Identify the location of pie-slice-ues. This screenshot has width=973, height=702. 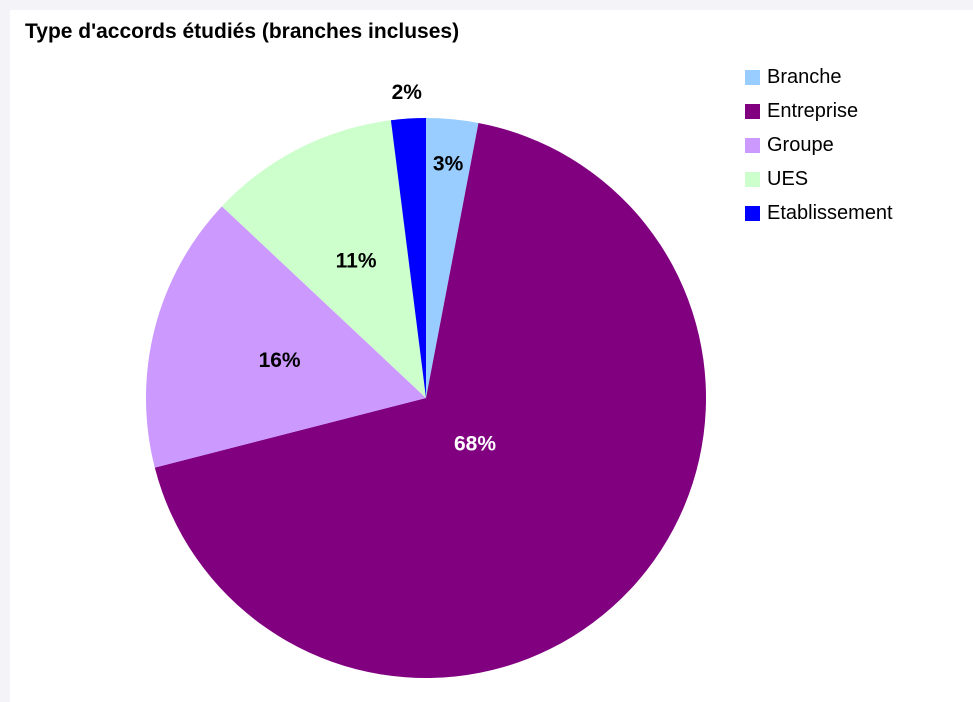
(323, 259).